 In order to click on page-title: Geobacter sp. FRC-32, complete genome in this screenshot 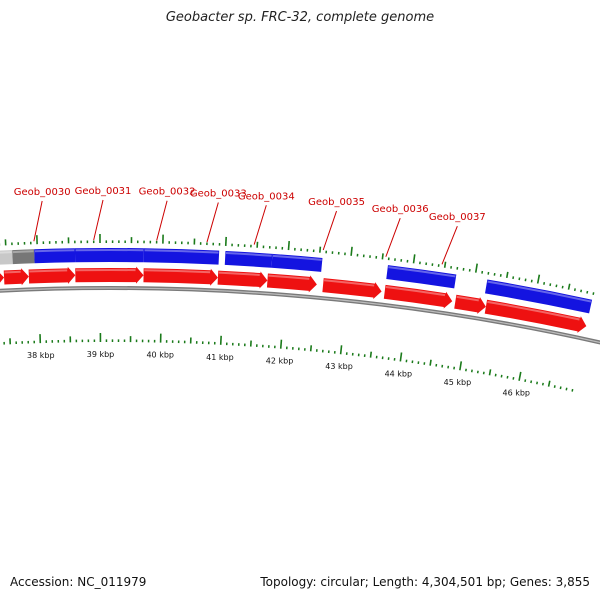, I will do `click(300, 17)`.